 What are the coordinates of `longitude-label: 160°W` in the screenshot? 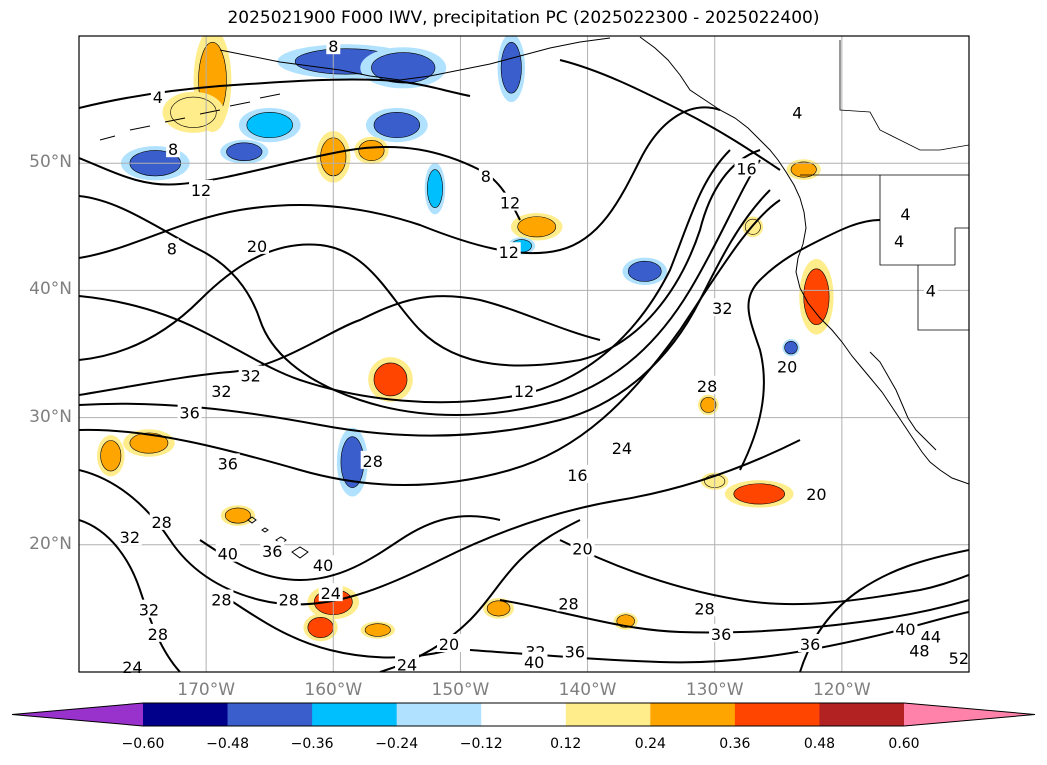 It's located at (333, 690).